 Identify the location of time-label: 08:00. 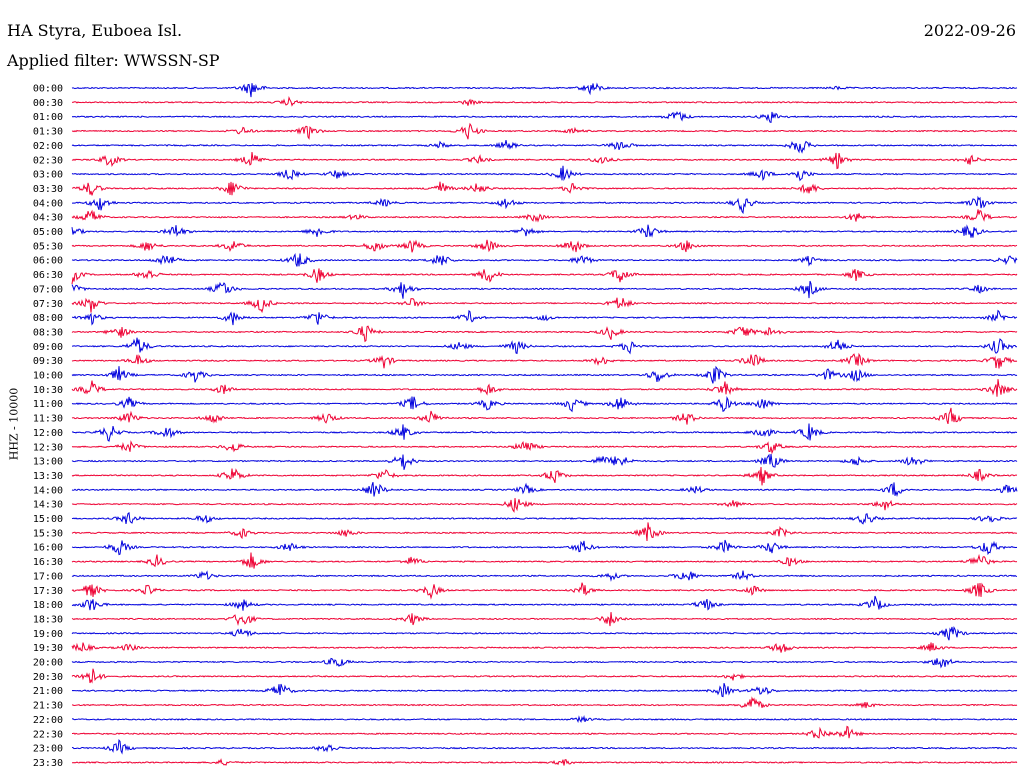
(48, 318).